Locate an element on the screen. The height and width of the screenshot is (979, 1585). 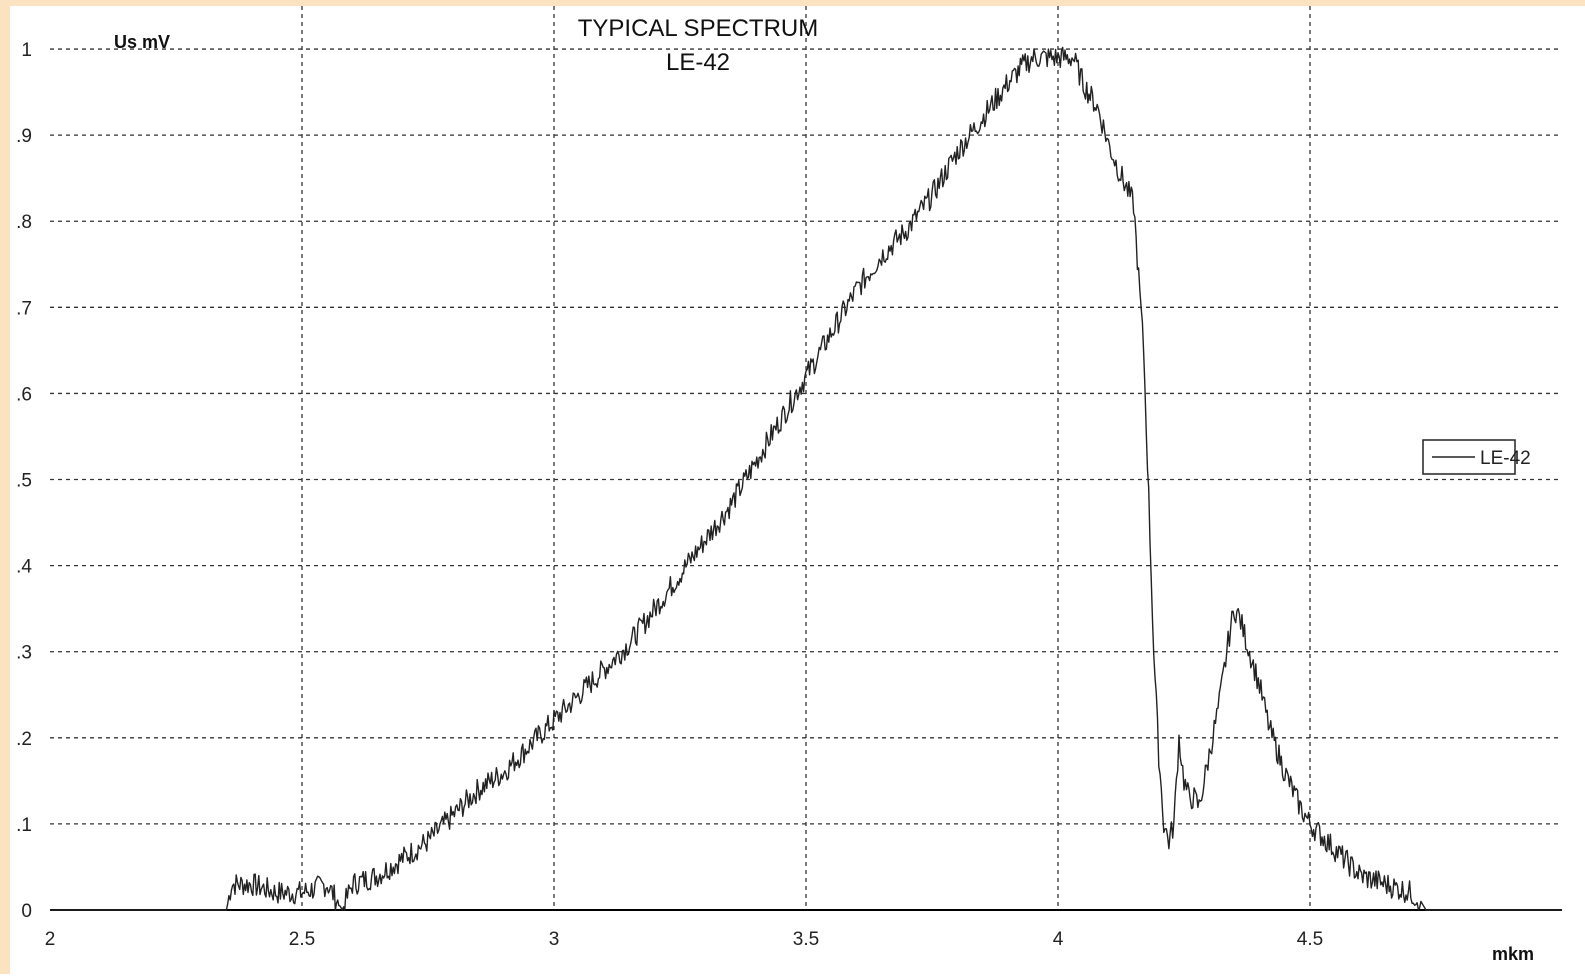
y-axis-label: Us mV is located at coordinates (142, 42).